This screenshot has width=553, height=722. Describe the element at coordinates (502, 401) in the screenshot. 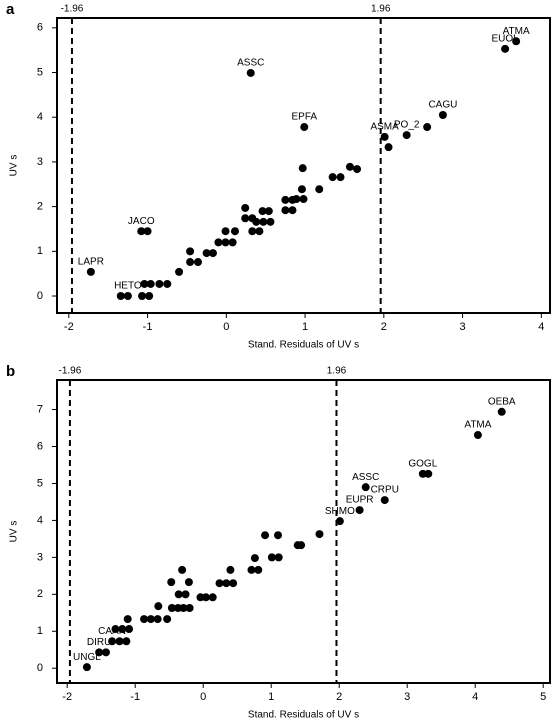

I see `point-label: OEBA` at that location.